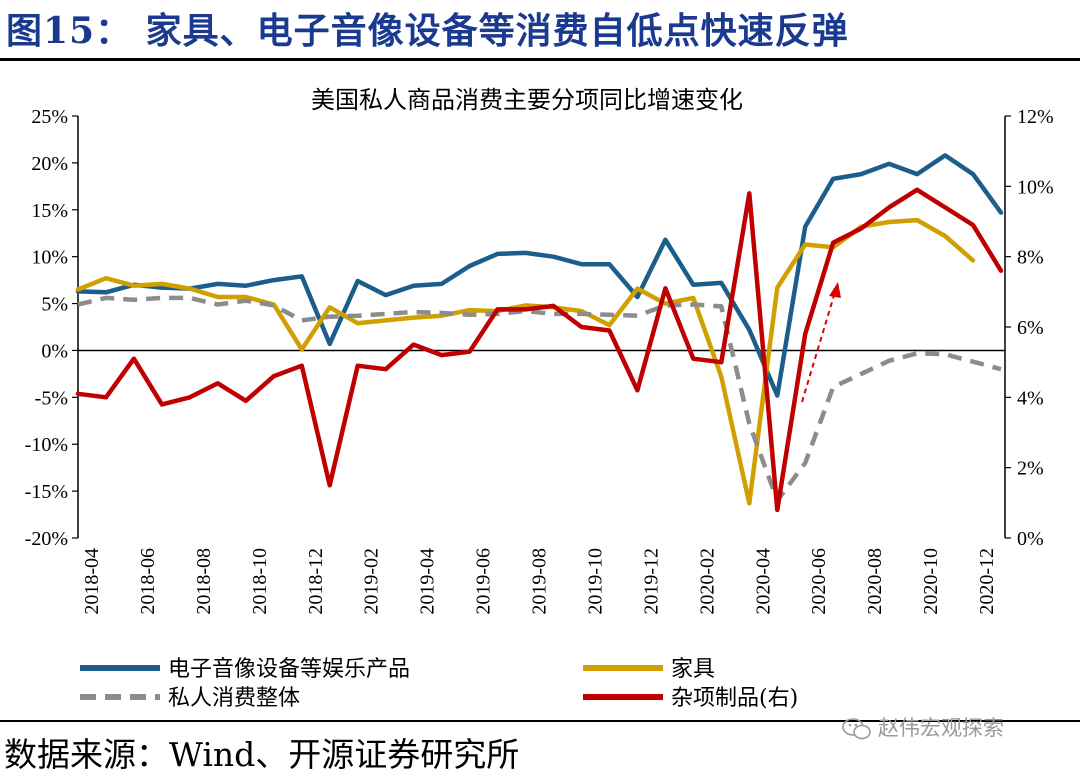 Image resolution: width=1080 pixels, height=776 pixels. Describe the element at coordinates (819, 581) in the screenshot. I see `x-tick-label: 2020-06` at that location.